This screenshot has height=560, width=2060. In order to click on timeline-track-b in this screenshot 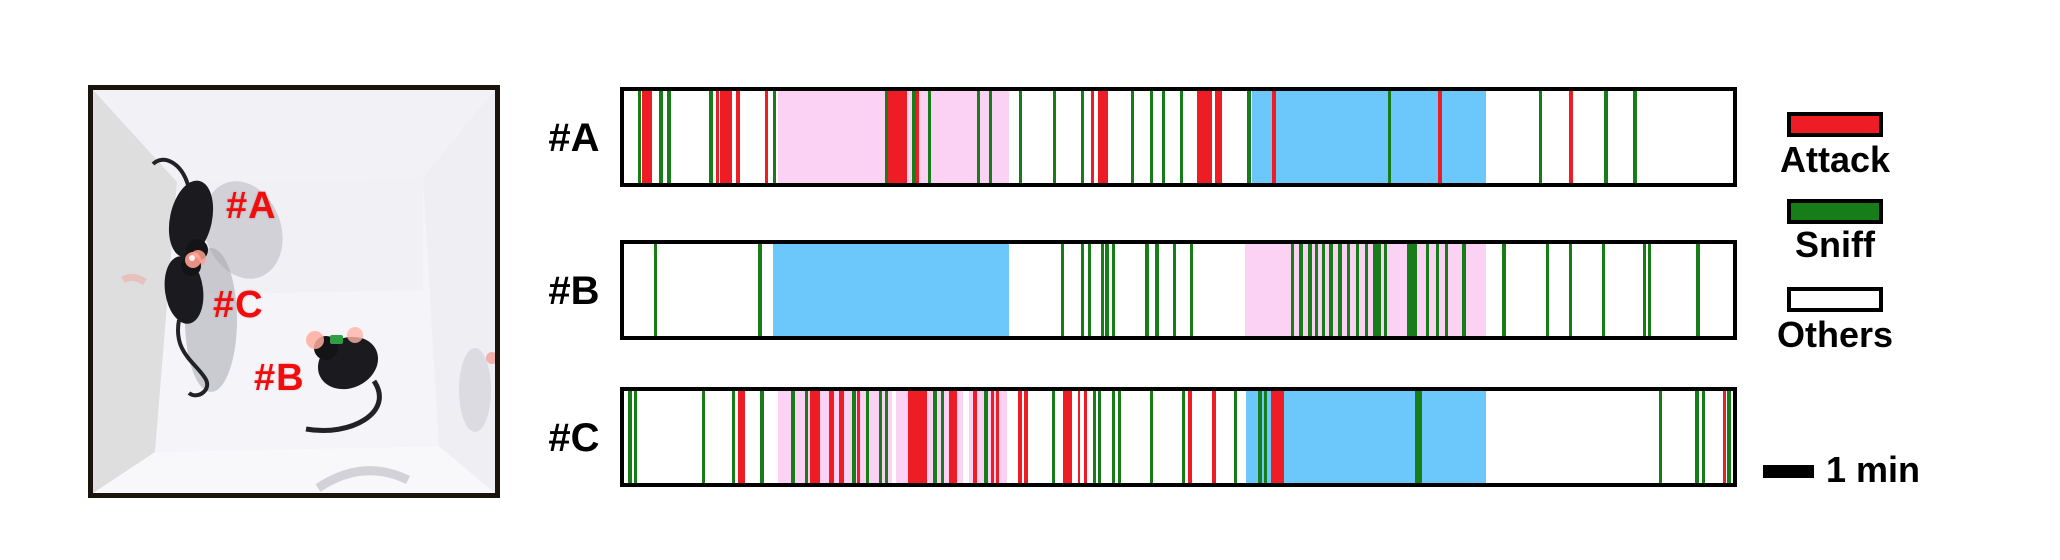, I will do `click(1178, 290)`.